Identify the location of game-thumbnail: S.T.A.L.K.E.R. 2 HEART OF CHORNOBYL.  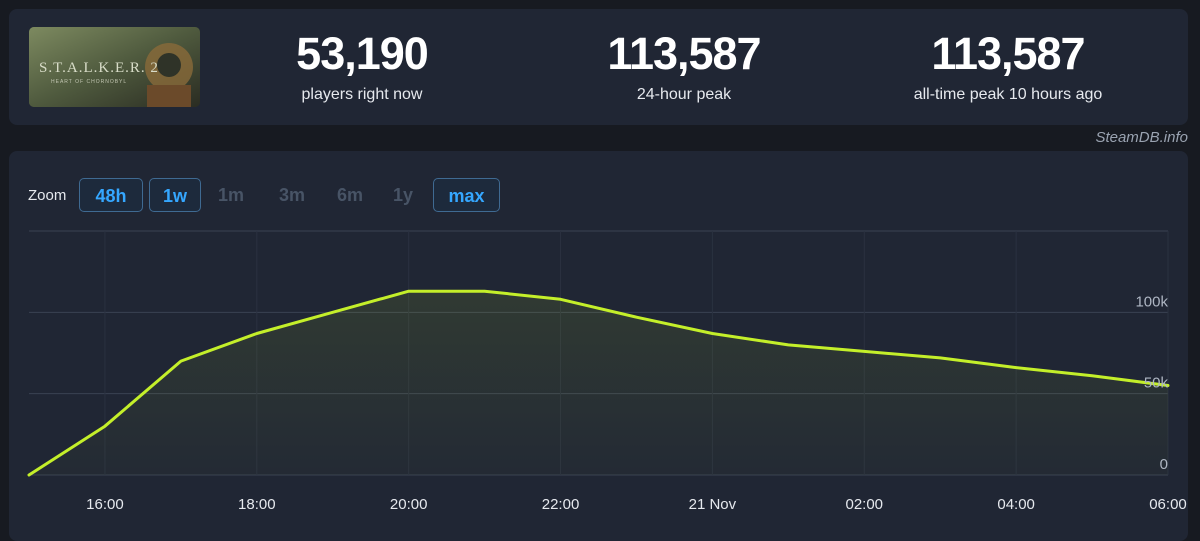
(114, 67).